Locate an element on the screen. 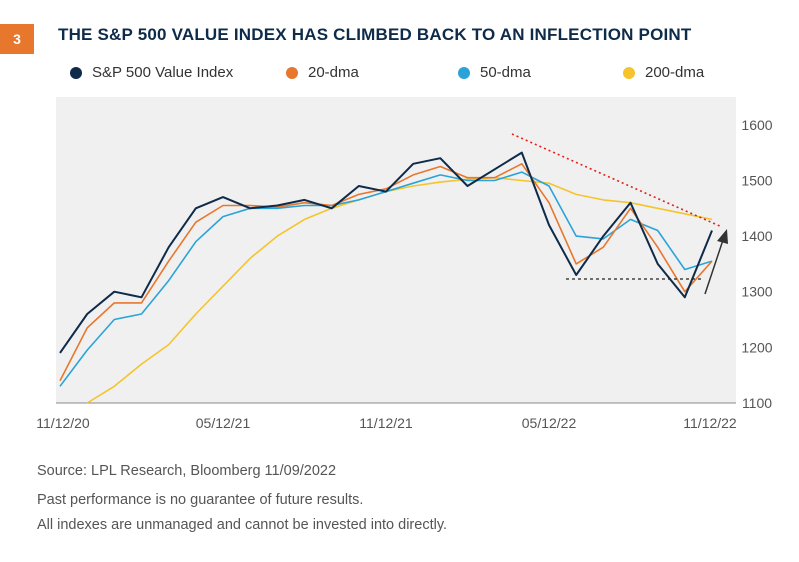 The image size is (799, 562). y-tick-label: 1400 is located at coordinates (756, 236).